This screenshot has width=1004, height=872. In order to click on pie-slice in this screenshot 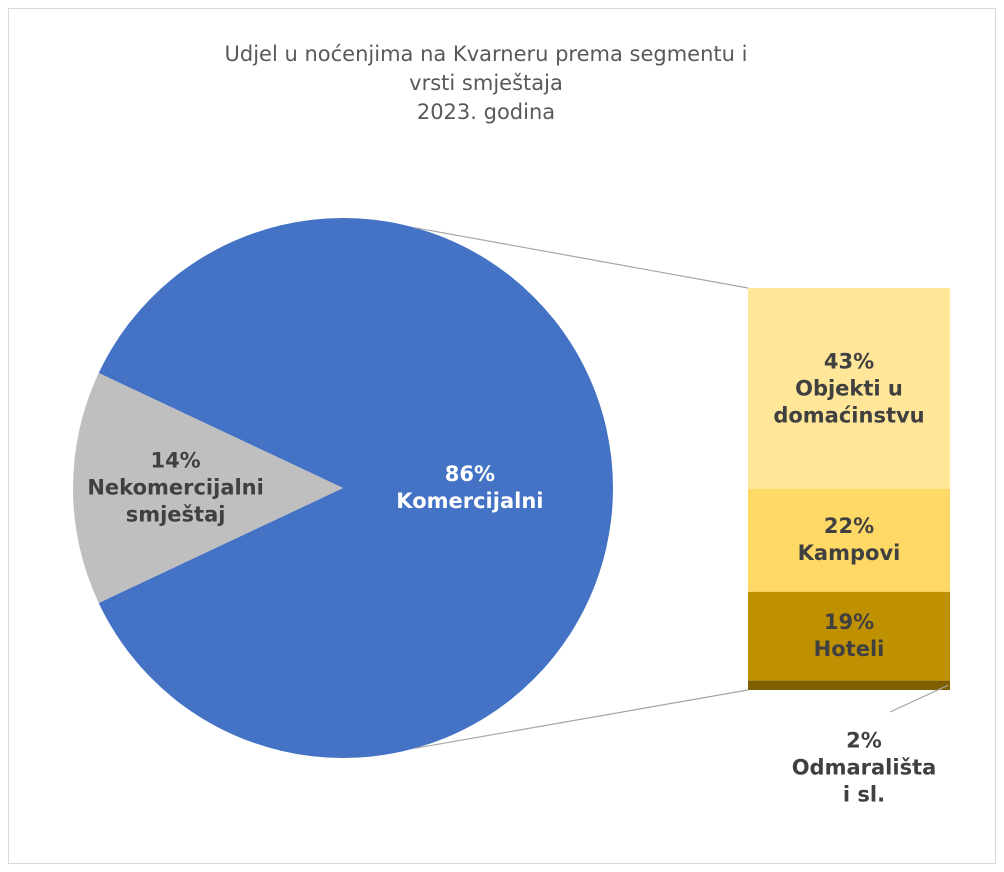, I will do `click(208, 488)`.